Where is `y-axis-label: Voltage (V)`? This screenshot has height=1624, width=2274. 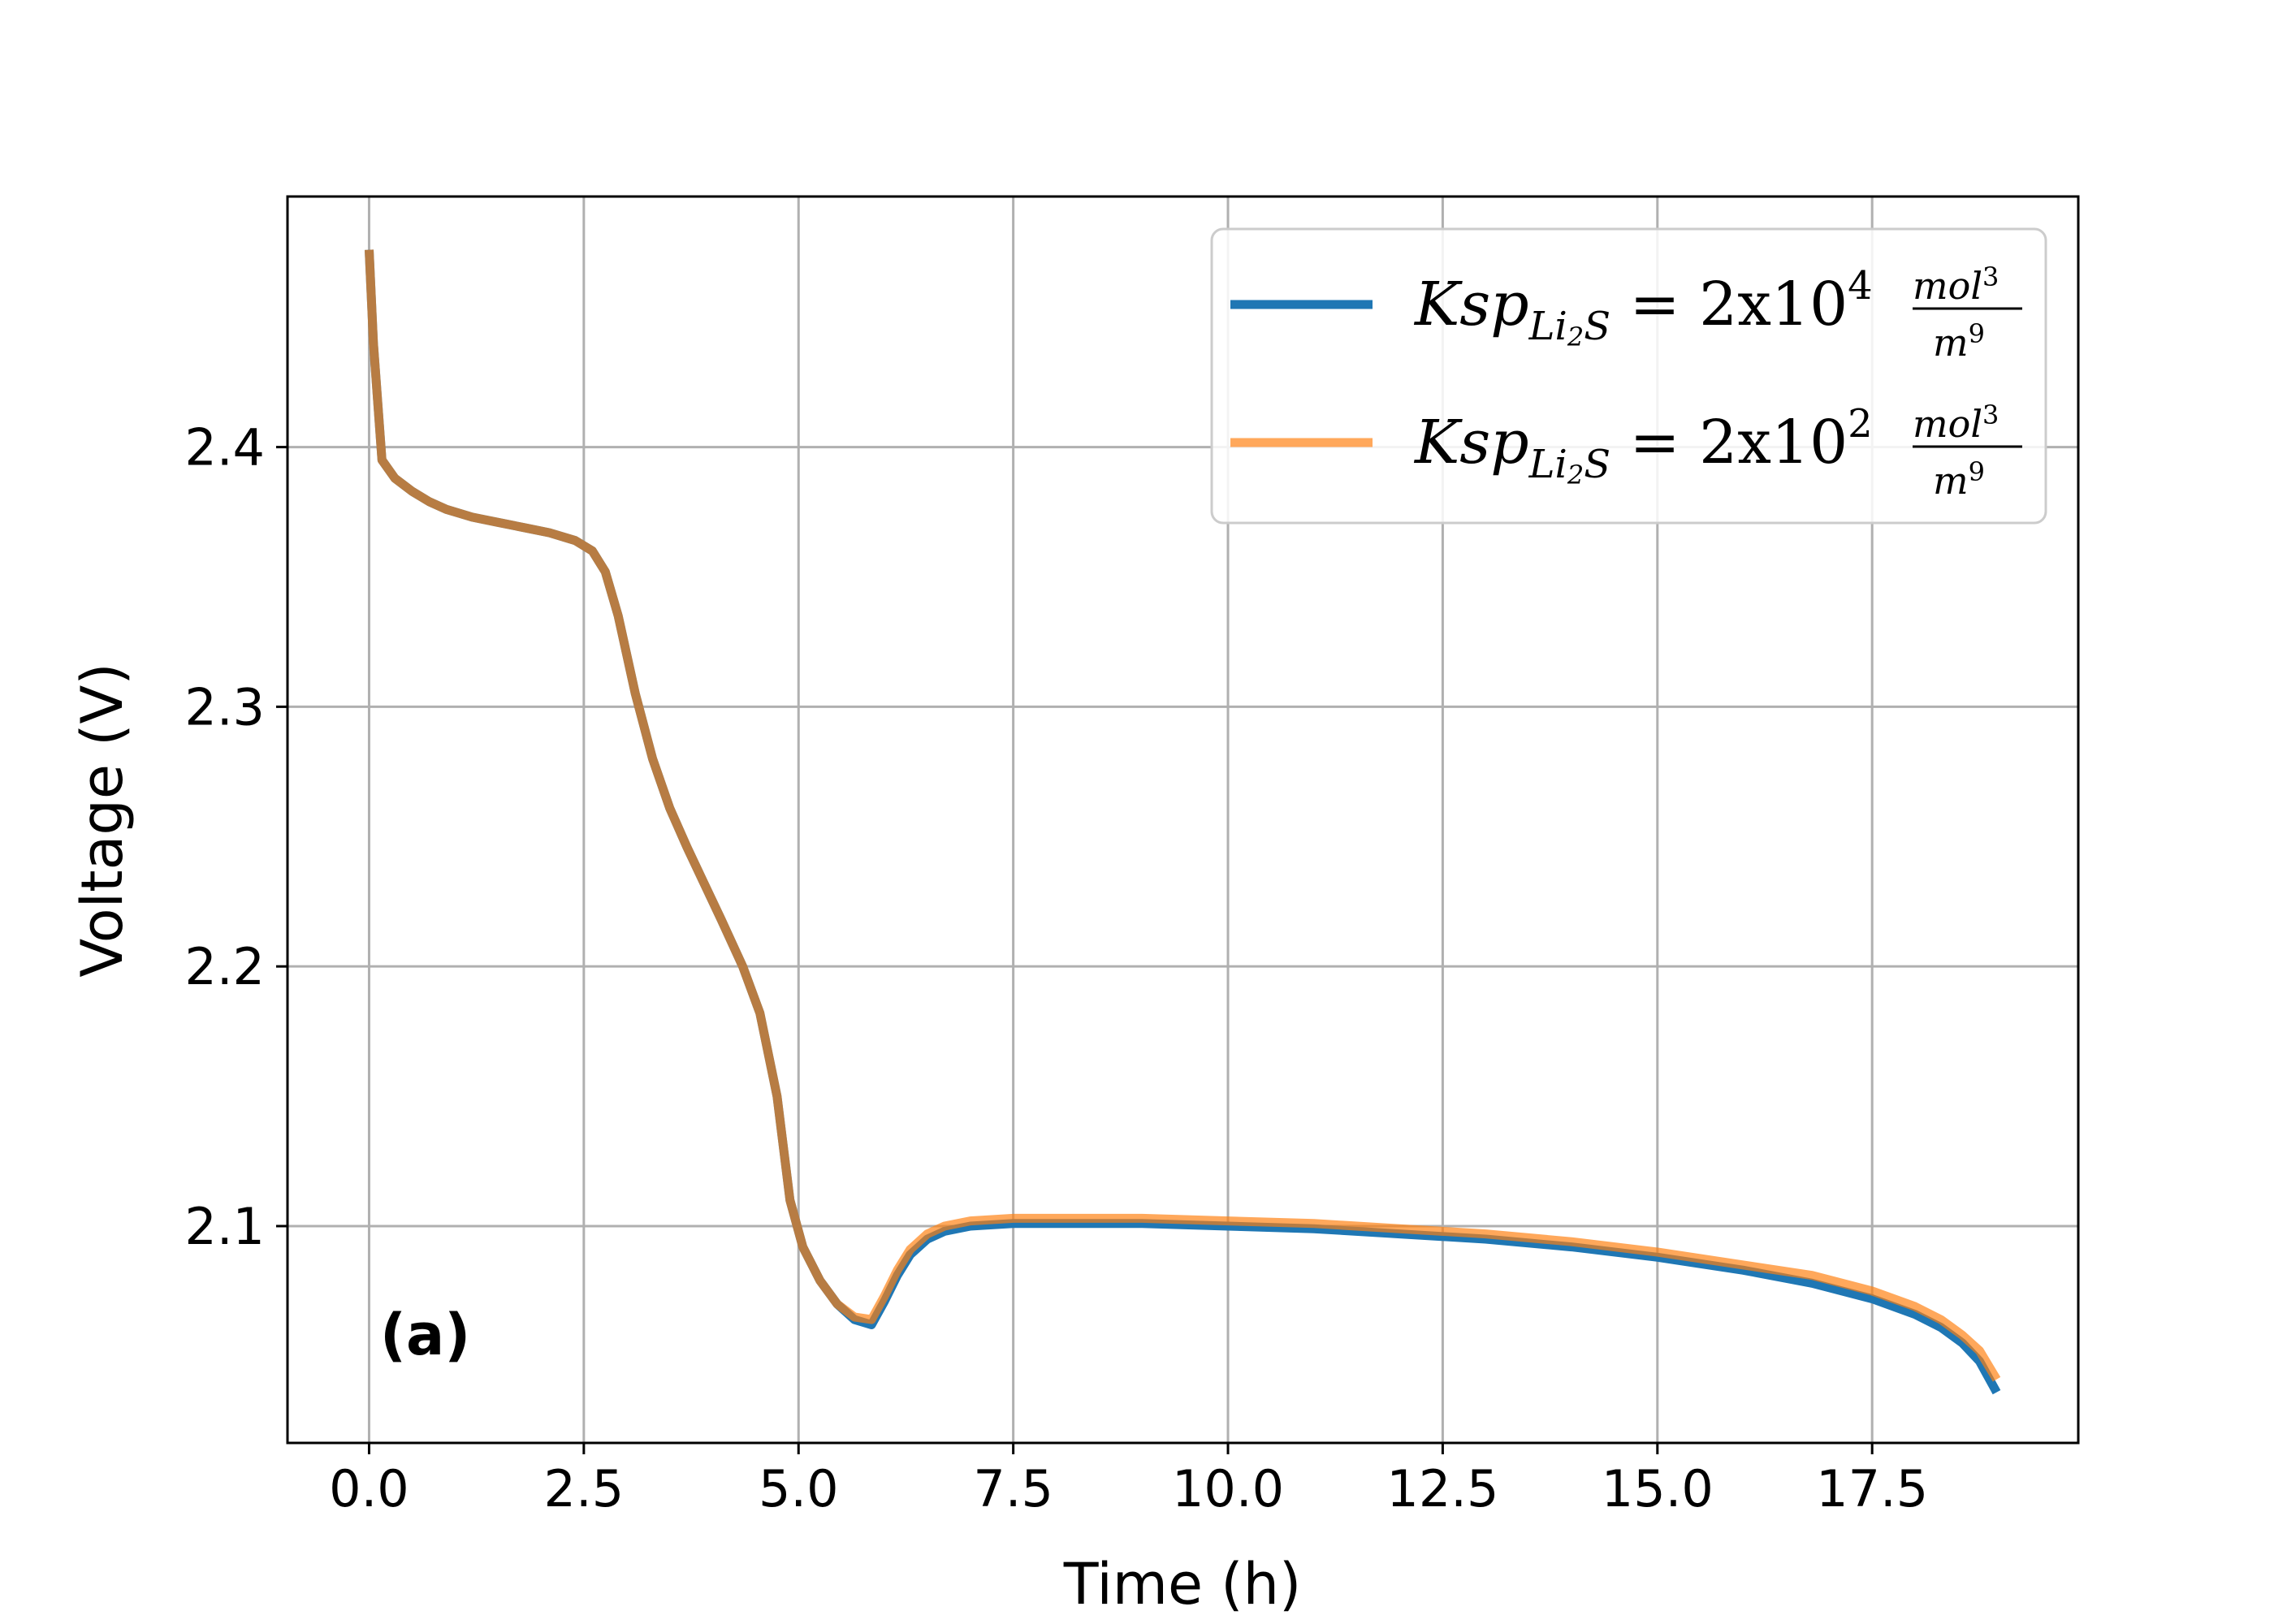 y-axis-label: Voltage (V) is located at coordinates (102, 820).